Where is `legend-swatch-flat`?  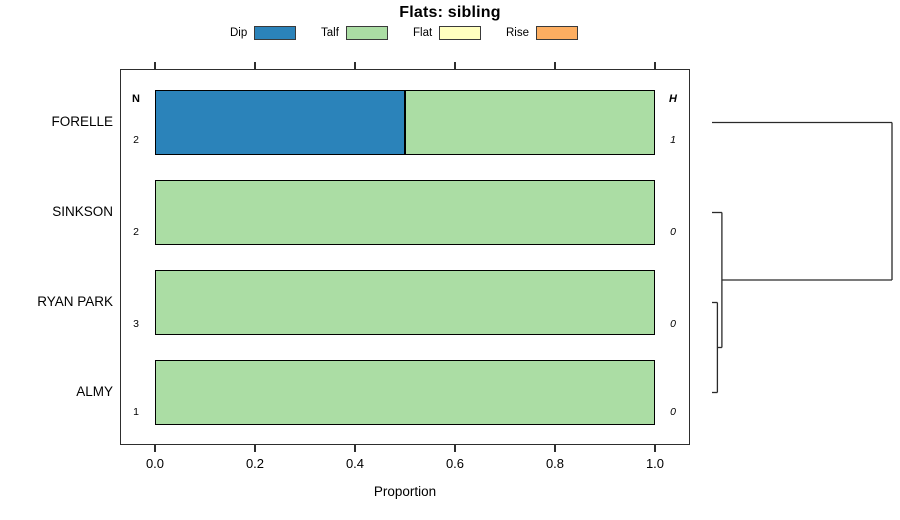
legend-swatch-flat is located at coordinates (460, 33).